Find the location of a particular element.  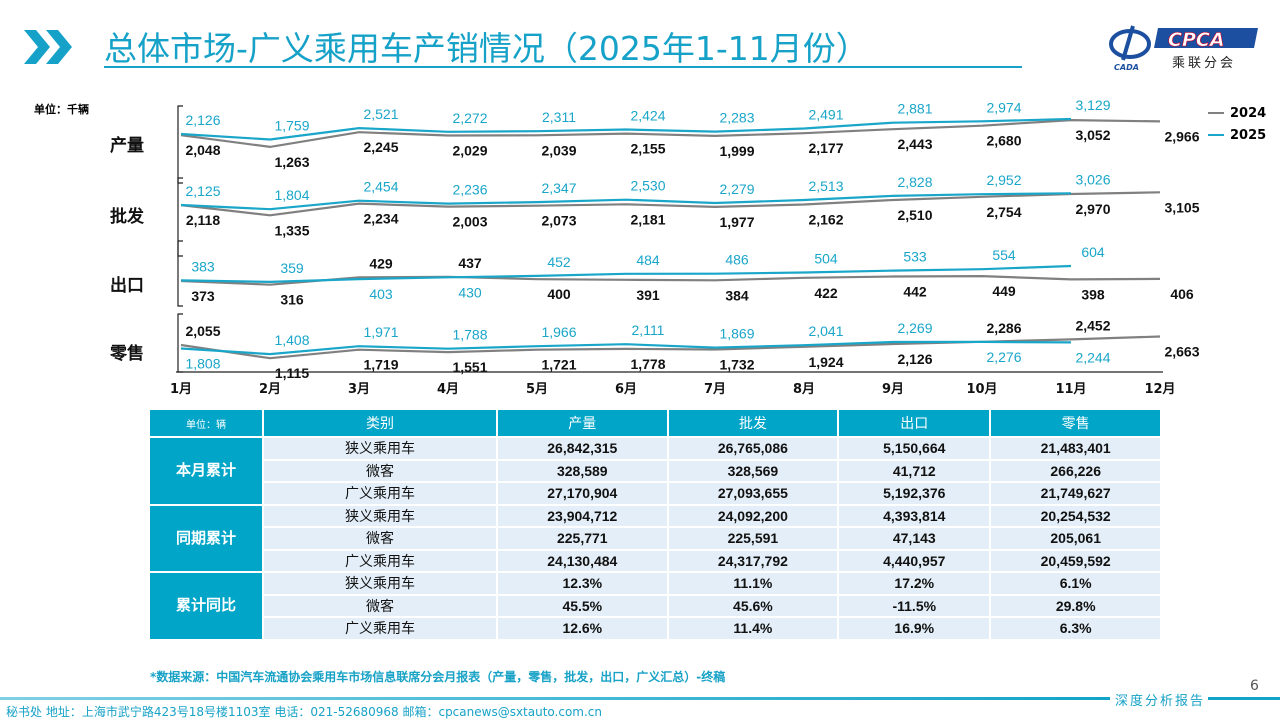

data-label-2024: 2,663 is located at coordinates (1181, 351).